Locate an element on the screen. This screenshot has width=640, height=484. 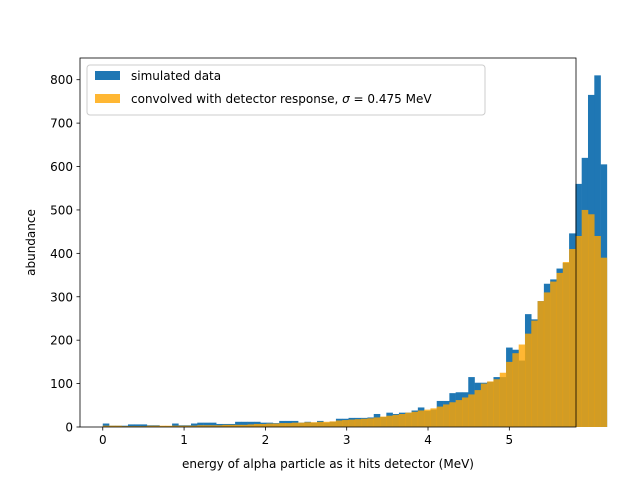
y-tick-label: 400 is located at coordinates (61, 254).